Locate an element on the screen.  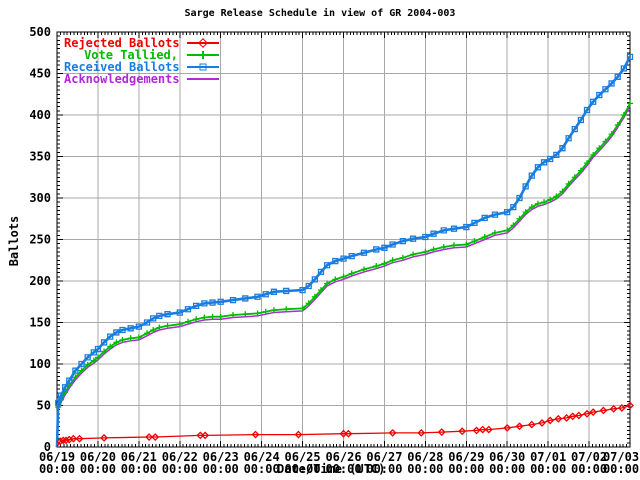
svg-text: 50 is located at coordinates (44, 406).